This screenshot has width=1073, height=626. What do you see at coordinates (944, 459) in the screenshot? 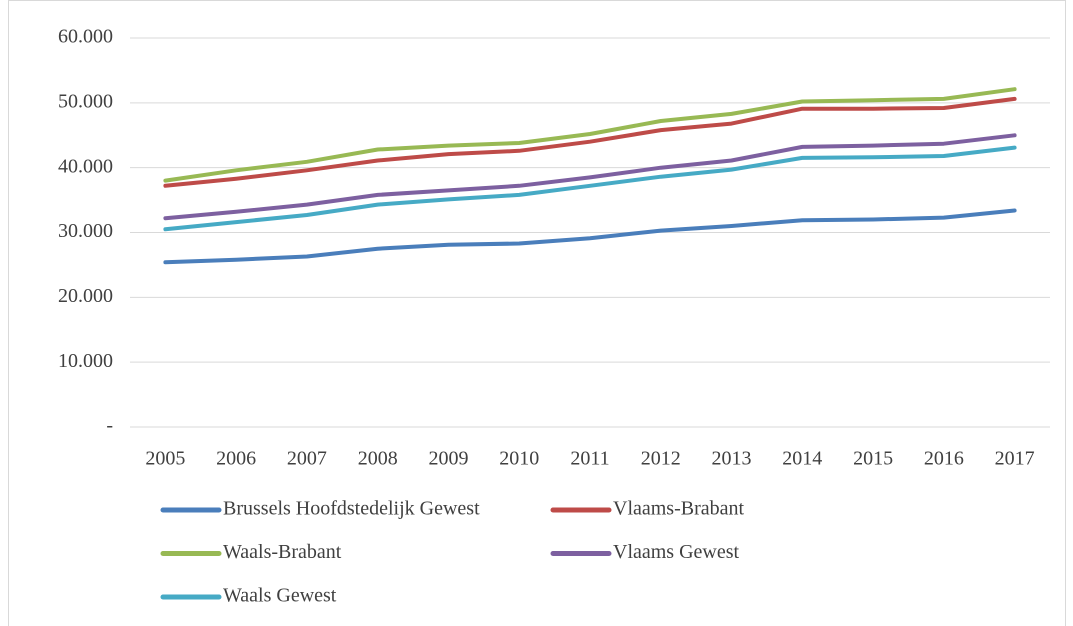
I see `x-tick-label: 2016` at bounding box center [944, 459].